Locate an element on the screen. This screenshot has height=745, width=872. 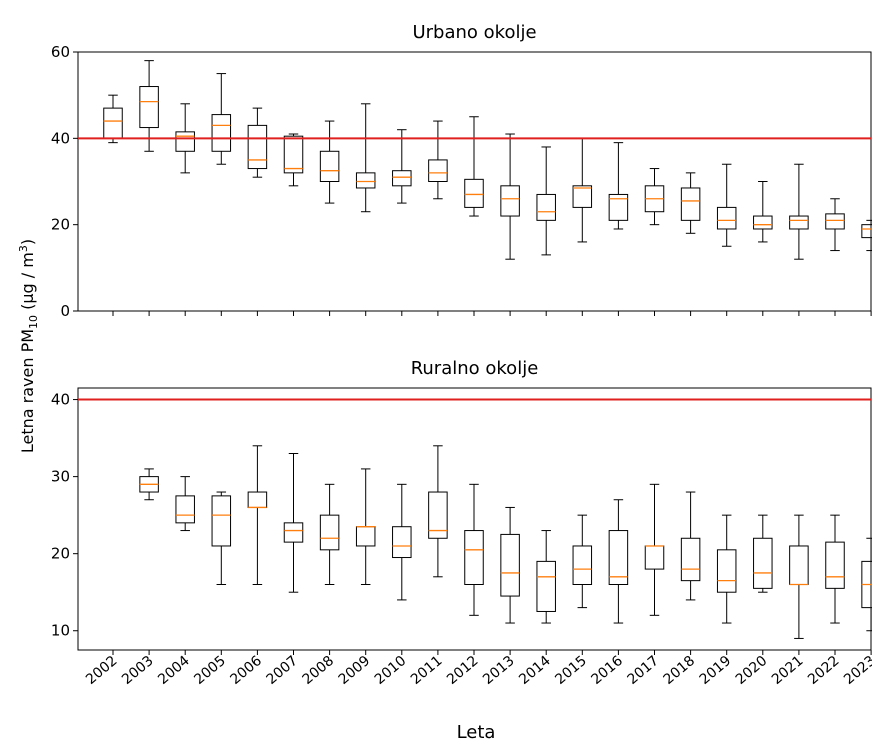
x-tick-label: 2022 is located at coordinates (824, 670).